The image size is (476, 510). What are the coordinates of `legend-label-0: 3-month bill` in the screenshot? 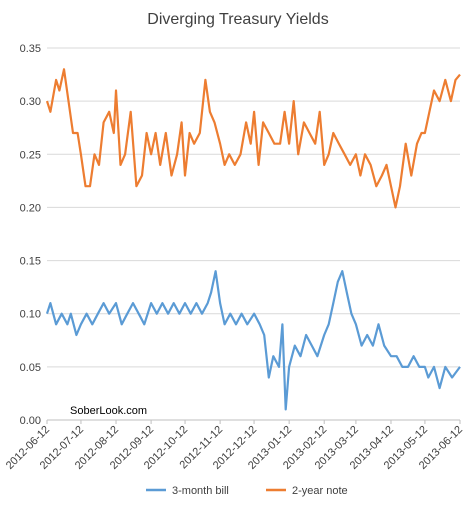 It's located at (200, 491).